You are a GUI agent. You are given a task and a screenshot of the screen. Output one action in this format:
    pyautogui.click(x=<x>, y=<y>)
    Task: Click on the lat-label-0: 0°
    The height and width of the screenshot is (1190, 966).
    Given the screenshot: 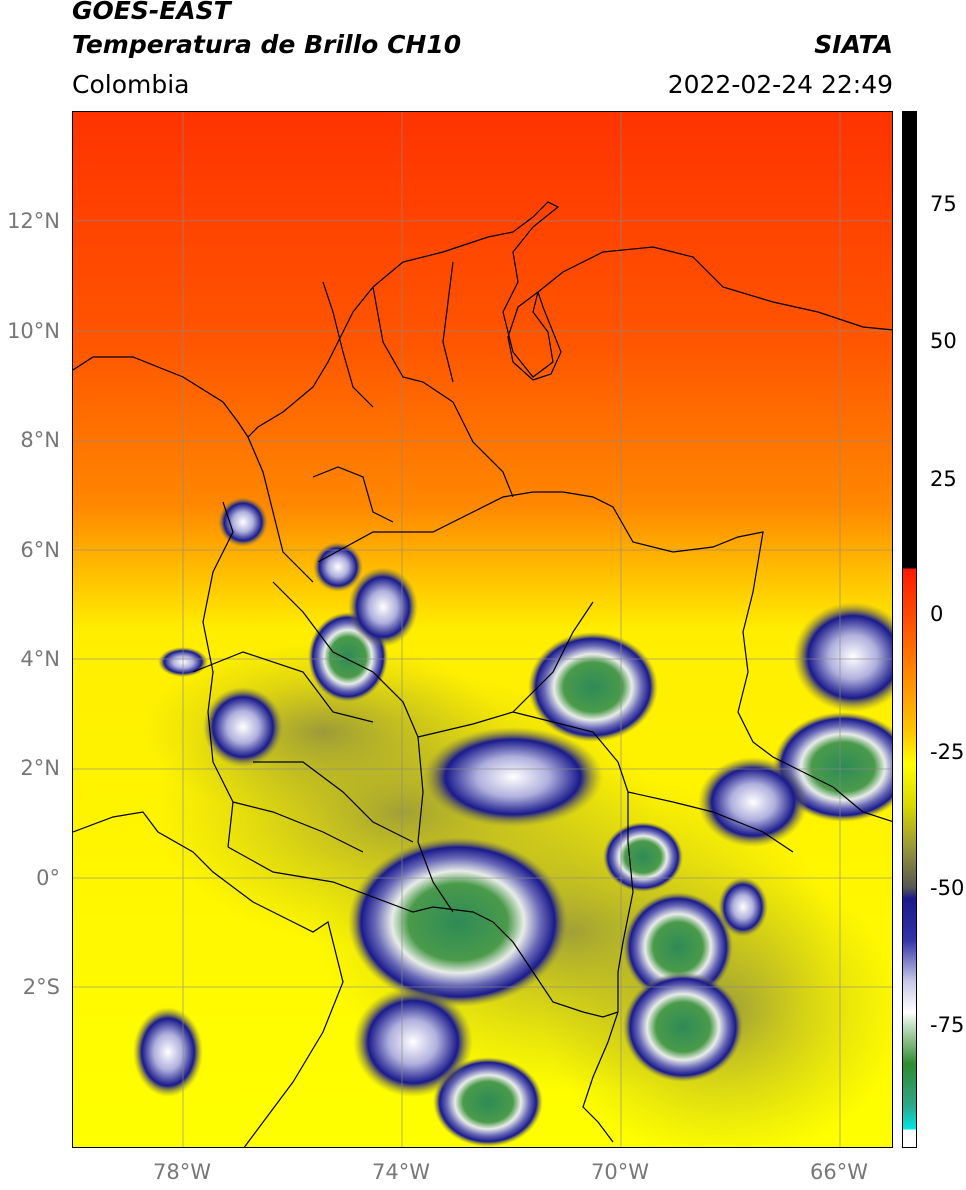 What is the action you would take?
    pyautogui.click(x=48, y=878)
    